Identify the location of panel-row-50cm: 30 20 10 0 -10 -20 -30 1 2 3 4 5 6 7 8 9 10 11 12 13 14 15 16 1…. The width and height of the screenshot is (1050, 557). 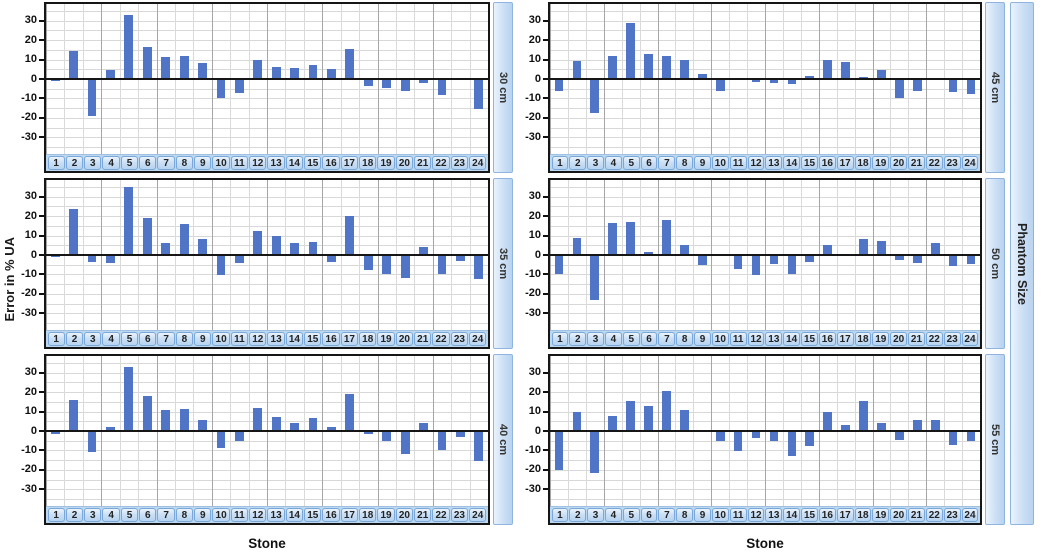
(751, 263).